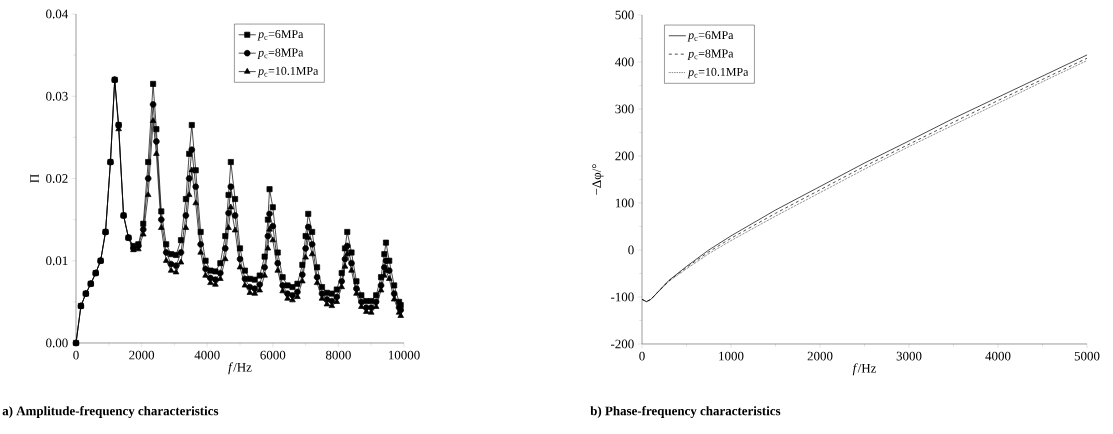 The height and width of the screenshot is (434, 1113). What do you see at coordinates (57, 261) in the screenshot?
I see `y-tick-label: 0.01` at bounding box center [57, 261].